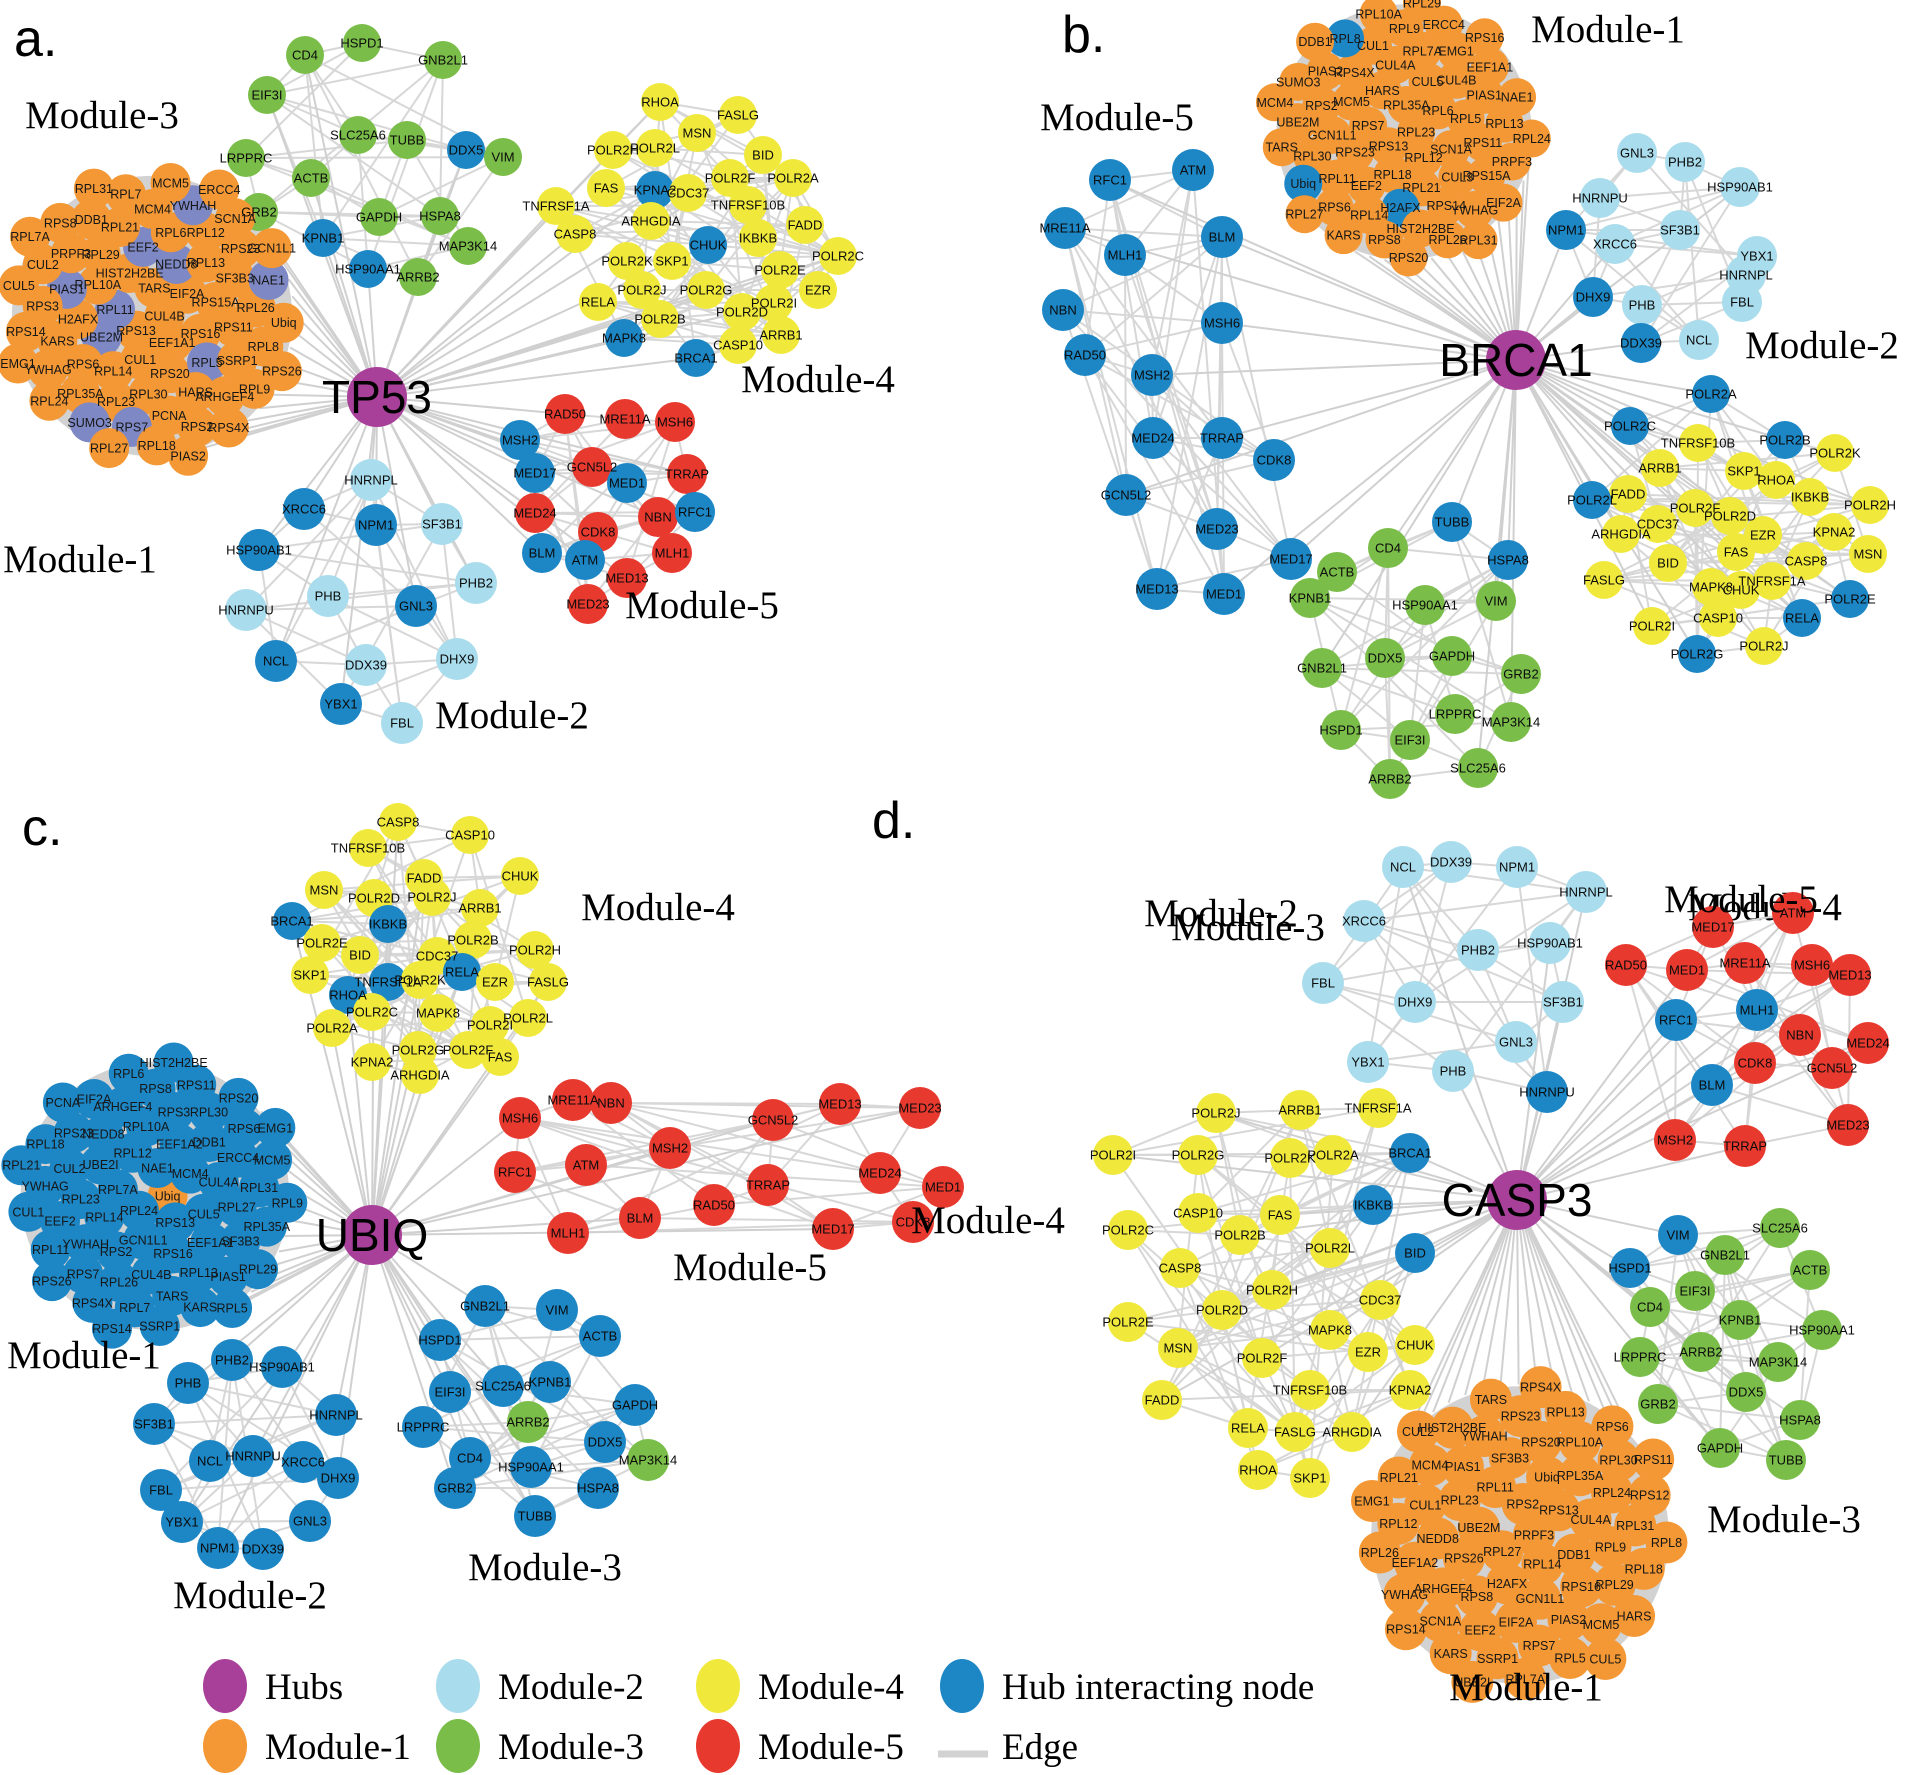 This screenshot has width=1923, height=1775. What do you see at coordinates (832, 1229) in the screenshot?
I see `node-label-MED17: MED17` at bounding box center [832, 1229].